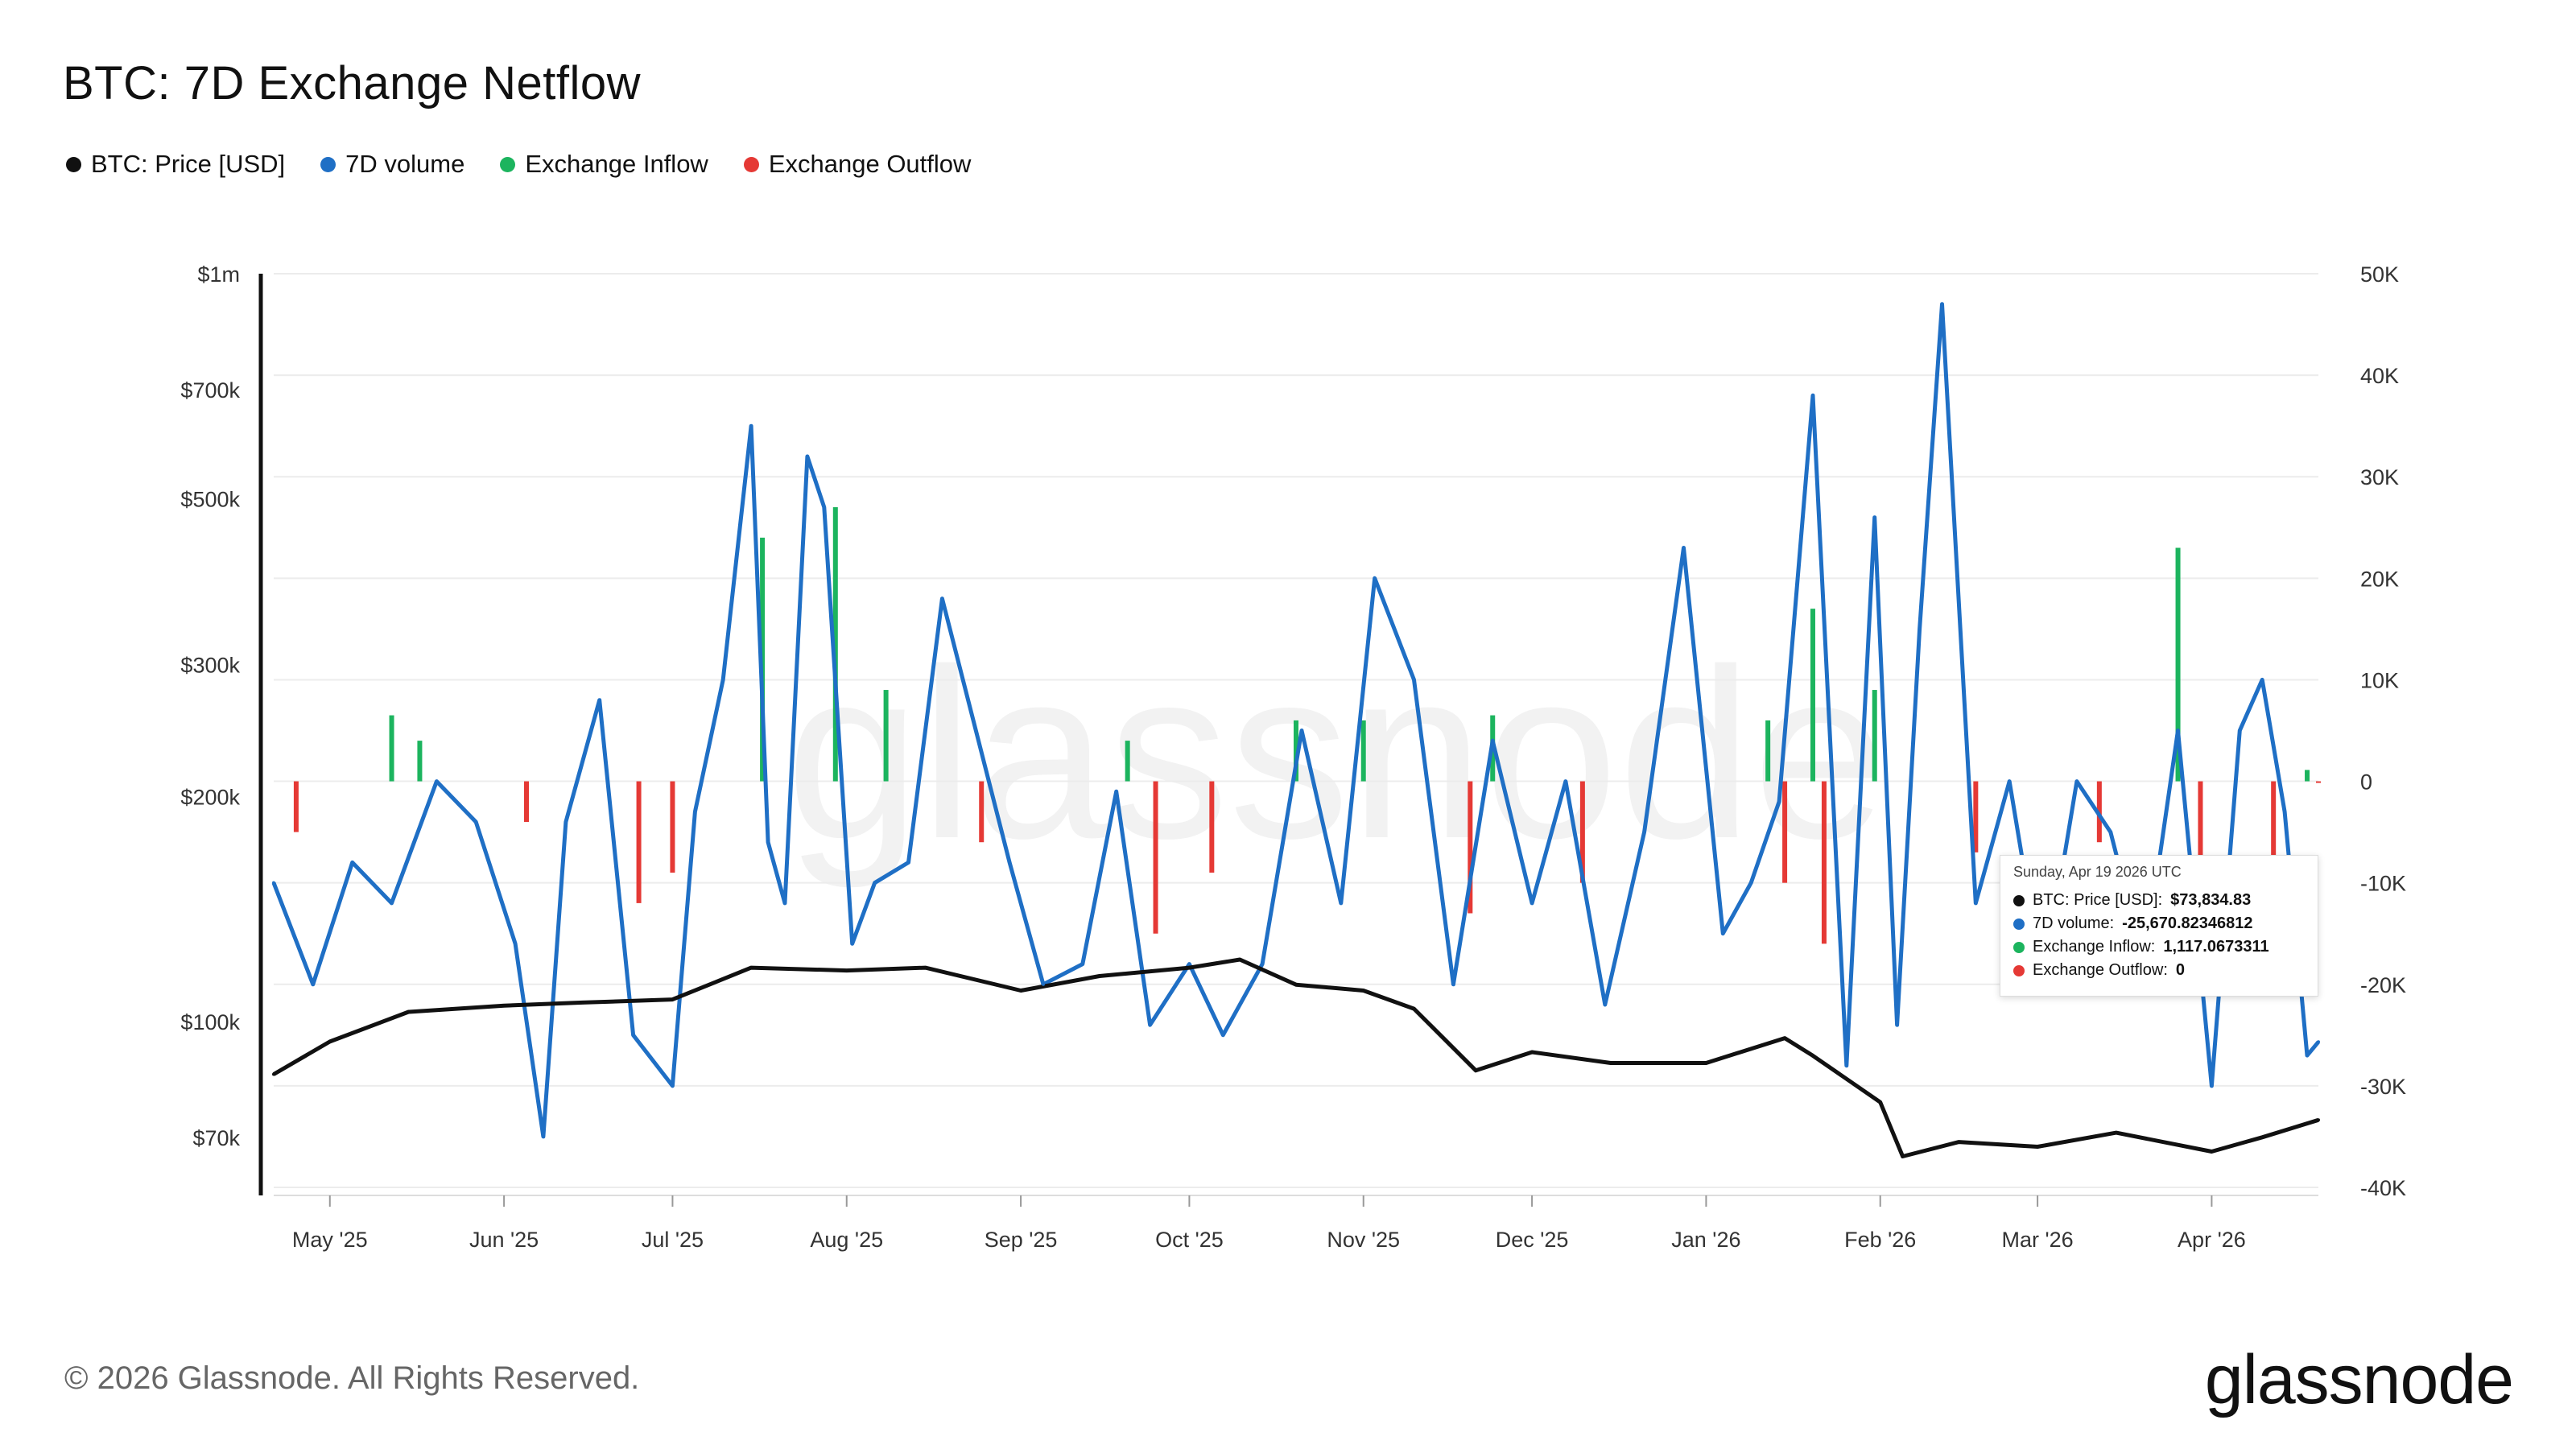 Image resolution: width=2576 pixels, height=1449 pixels. What do you see at coordinates (870, 164) in the screenshot?
I see `legend-label-outflow: Exchange Outflow` at bounding box center [870, 164].